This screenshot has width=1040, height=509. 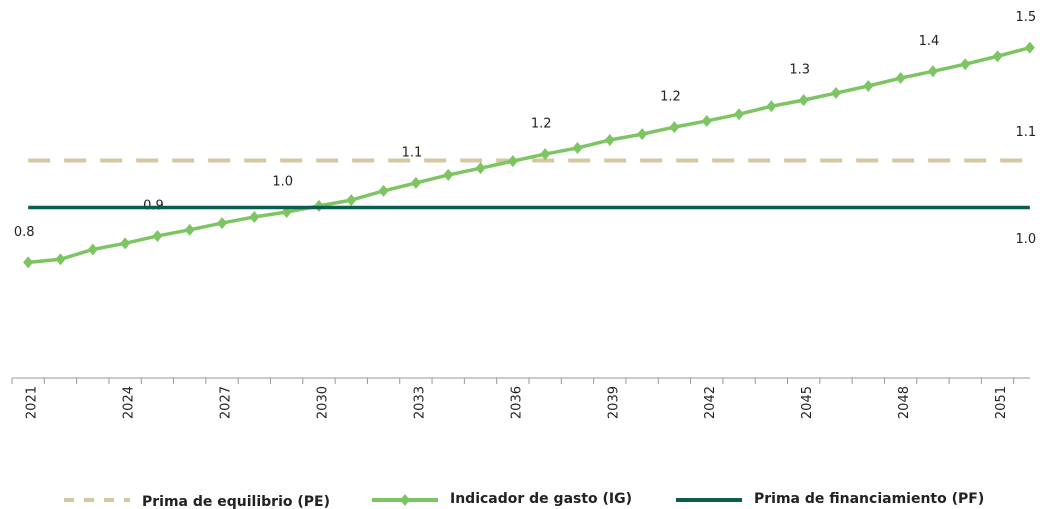 I want to click on data-label: 0.8, so click(x=24, y=232).